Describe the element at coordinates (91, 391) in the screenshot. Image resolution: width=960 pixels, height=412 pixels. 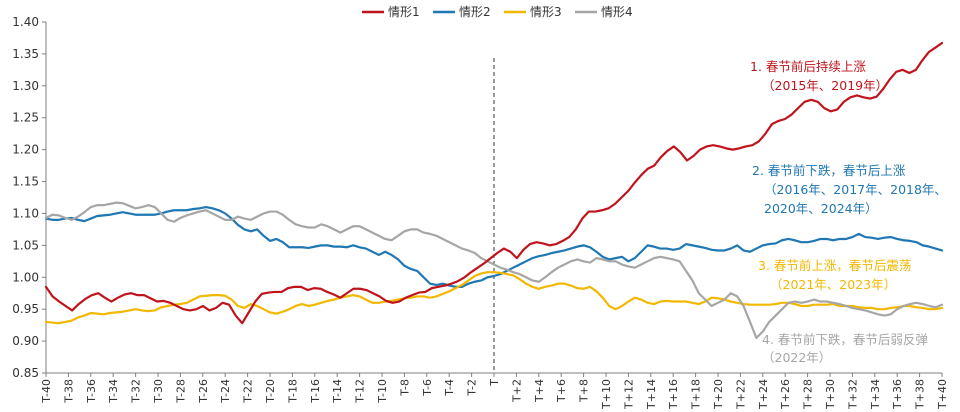
I see `x-tick-label: T-36` at that location.